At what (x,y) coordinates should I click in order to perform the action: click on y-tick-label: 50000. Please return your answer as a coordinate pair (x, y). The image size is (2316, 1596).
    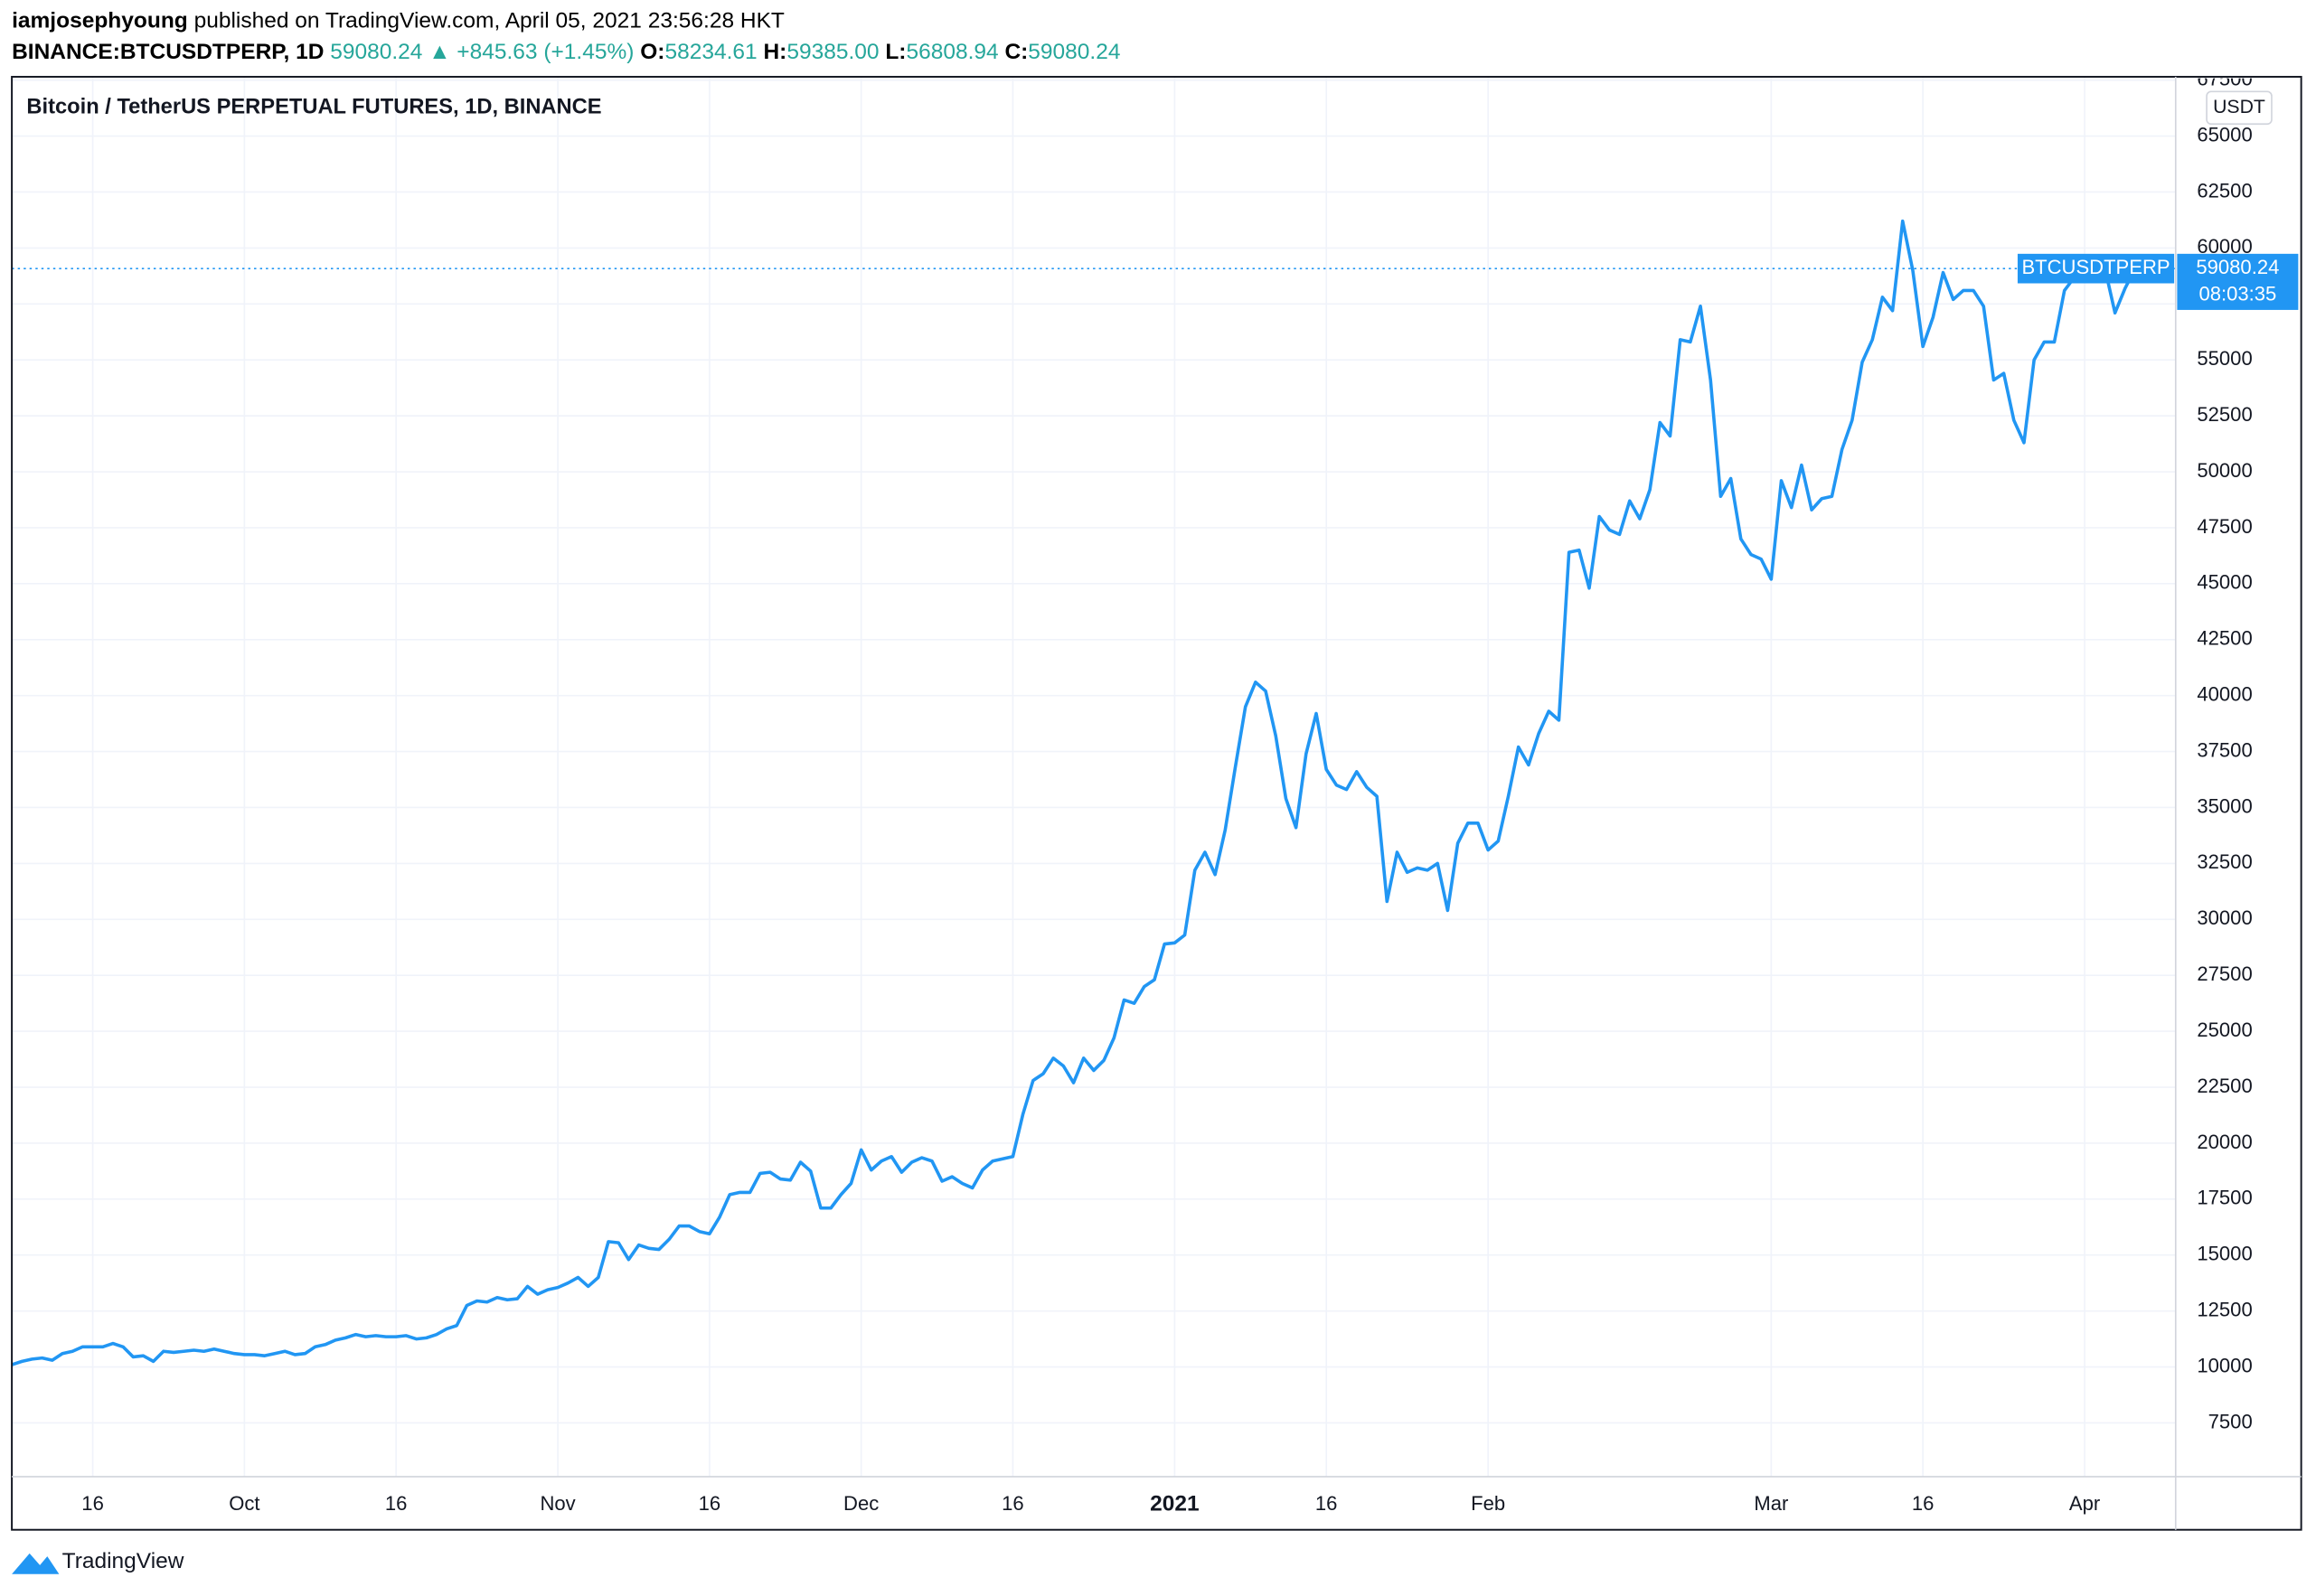
    Looking at the image, I should click on (2224, 470).